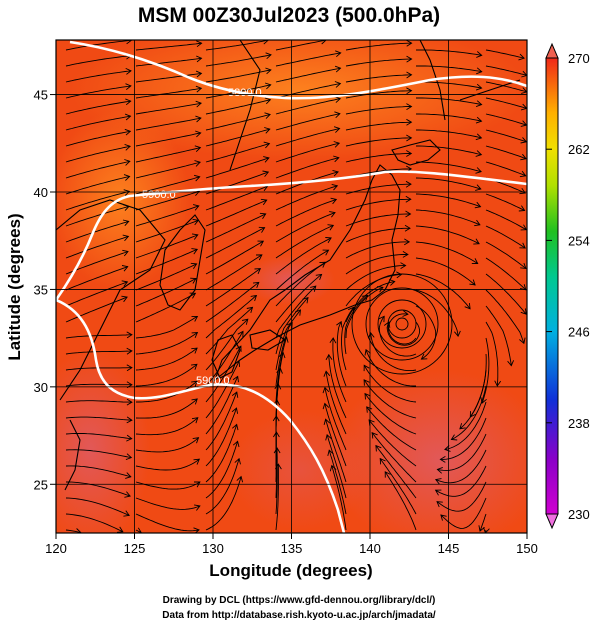  Describe the element at coordinates (159, 195) in the screenshot. I see `contour-label-5900-north: 5900.0` at that location.